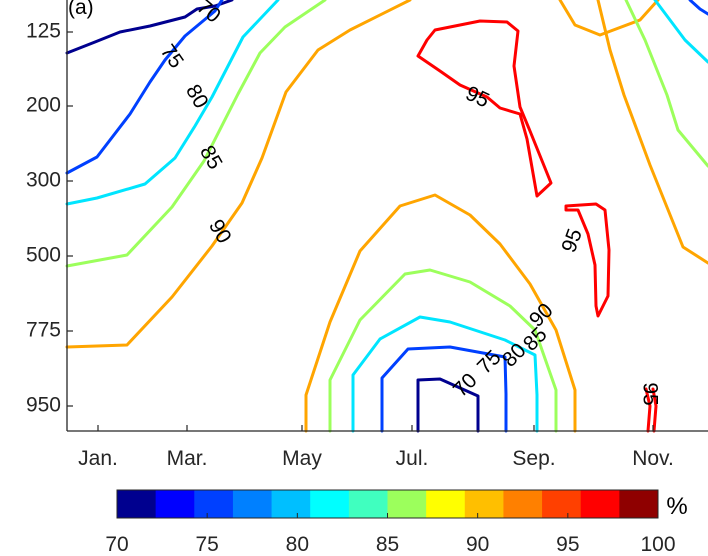 This screenshot has height=556, width=708. I want to click on x-tick-label: Nov., so click(653, 458).